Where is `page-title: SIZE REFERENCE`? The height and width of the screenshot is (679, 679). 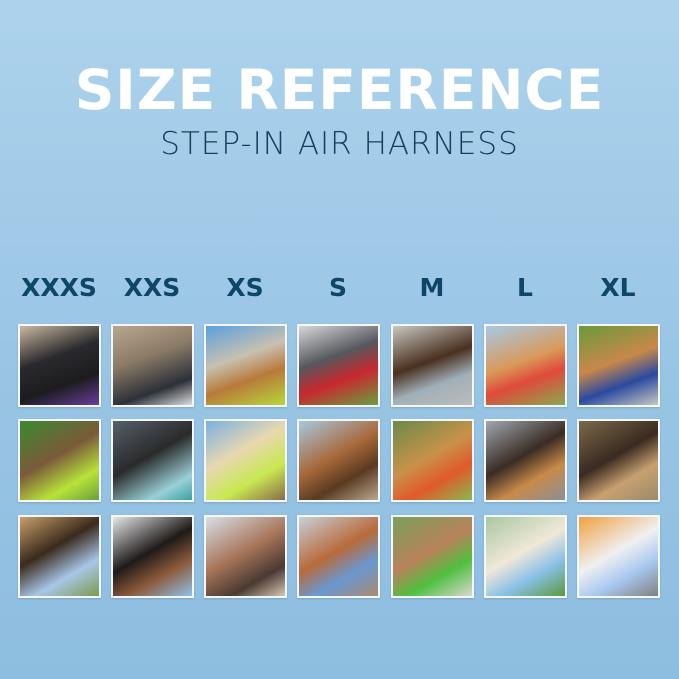
page-title: SIZE REFERENCE is located at coordinates (339, 90).